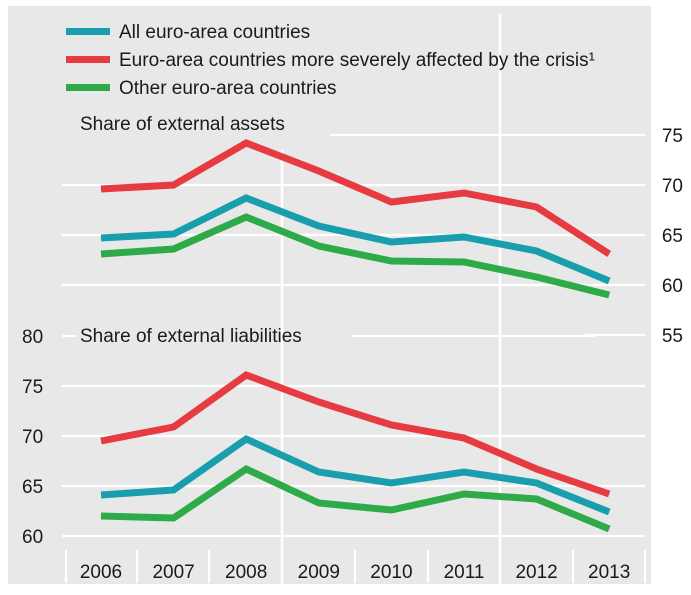 This screenshot has width=691, height=595. I want to click on y-tick-label: 80, so click(32, 337).